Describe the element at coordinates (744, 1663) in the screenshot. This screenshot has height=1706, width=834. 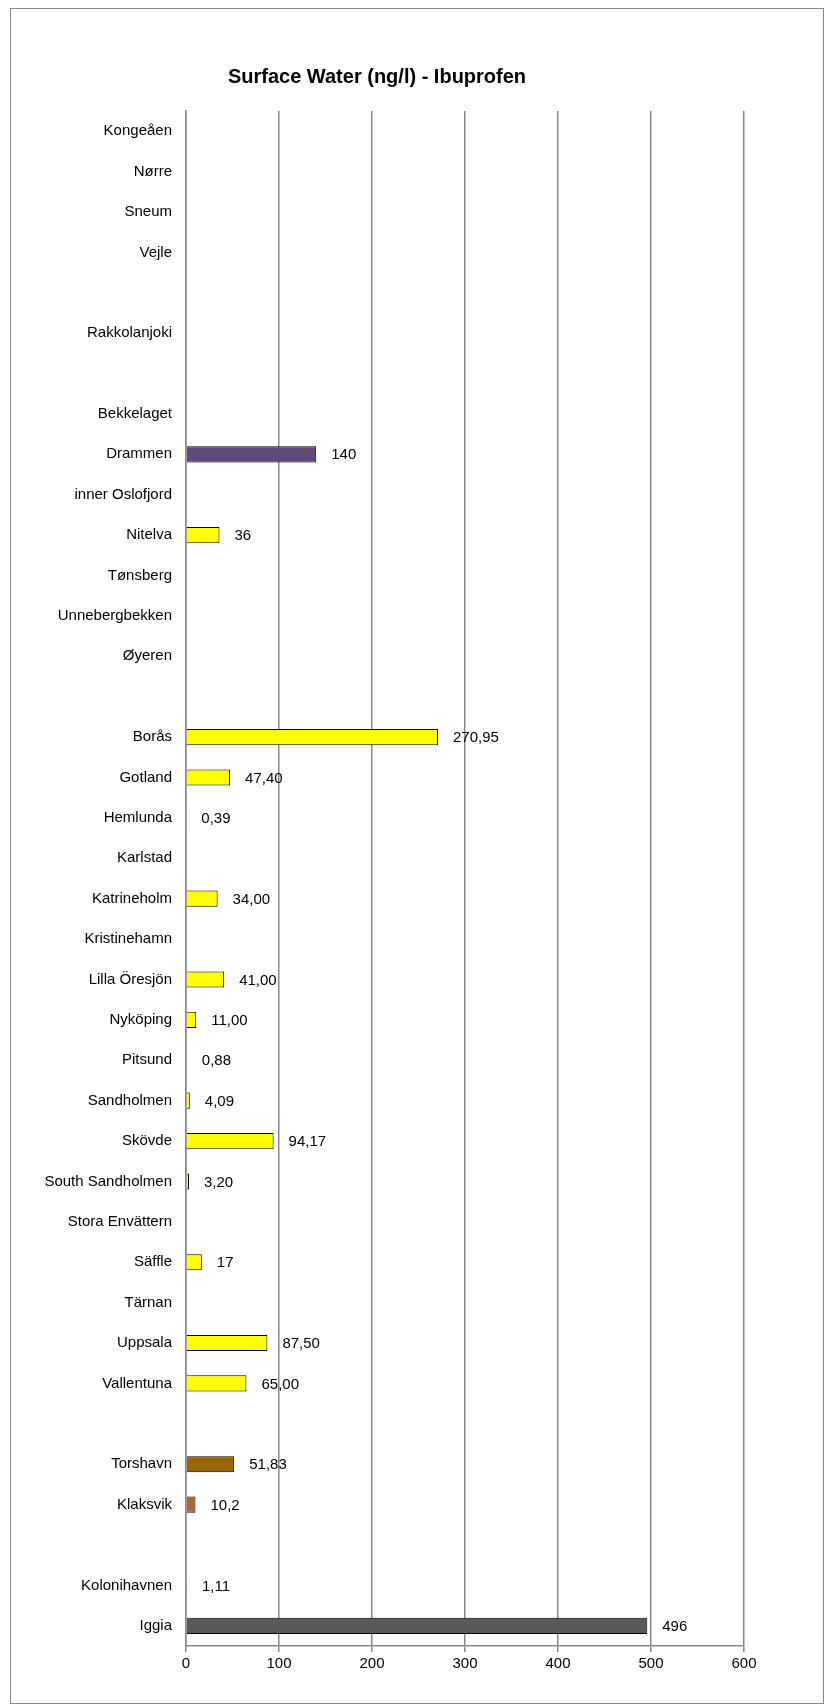
I see `x-tick-label: 600` at that location.